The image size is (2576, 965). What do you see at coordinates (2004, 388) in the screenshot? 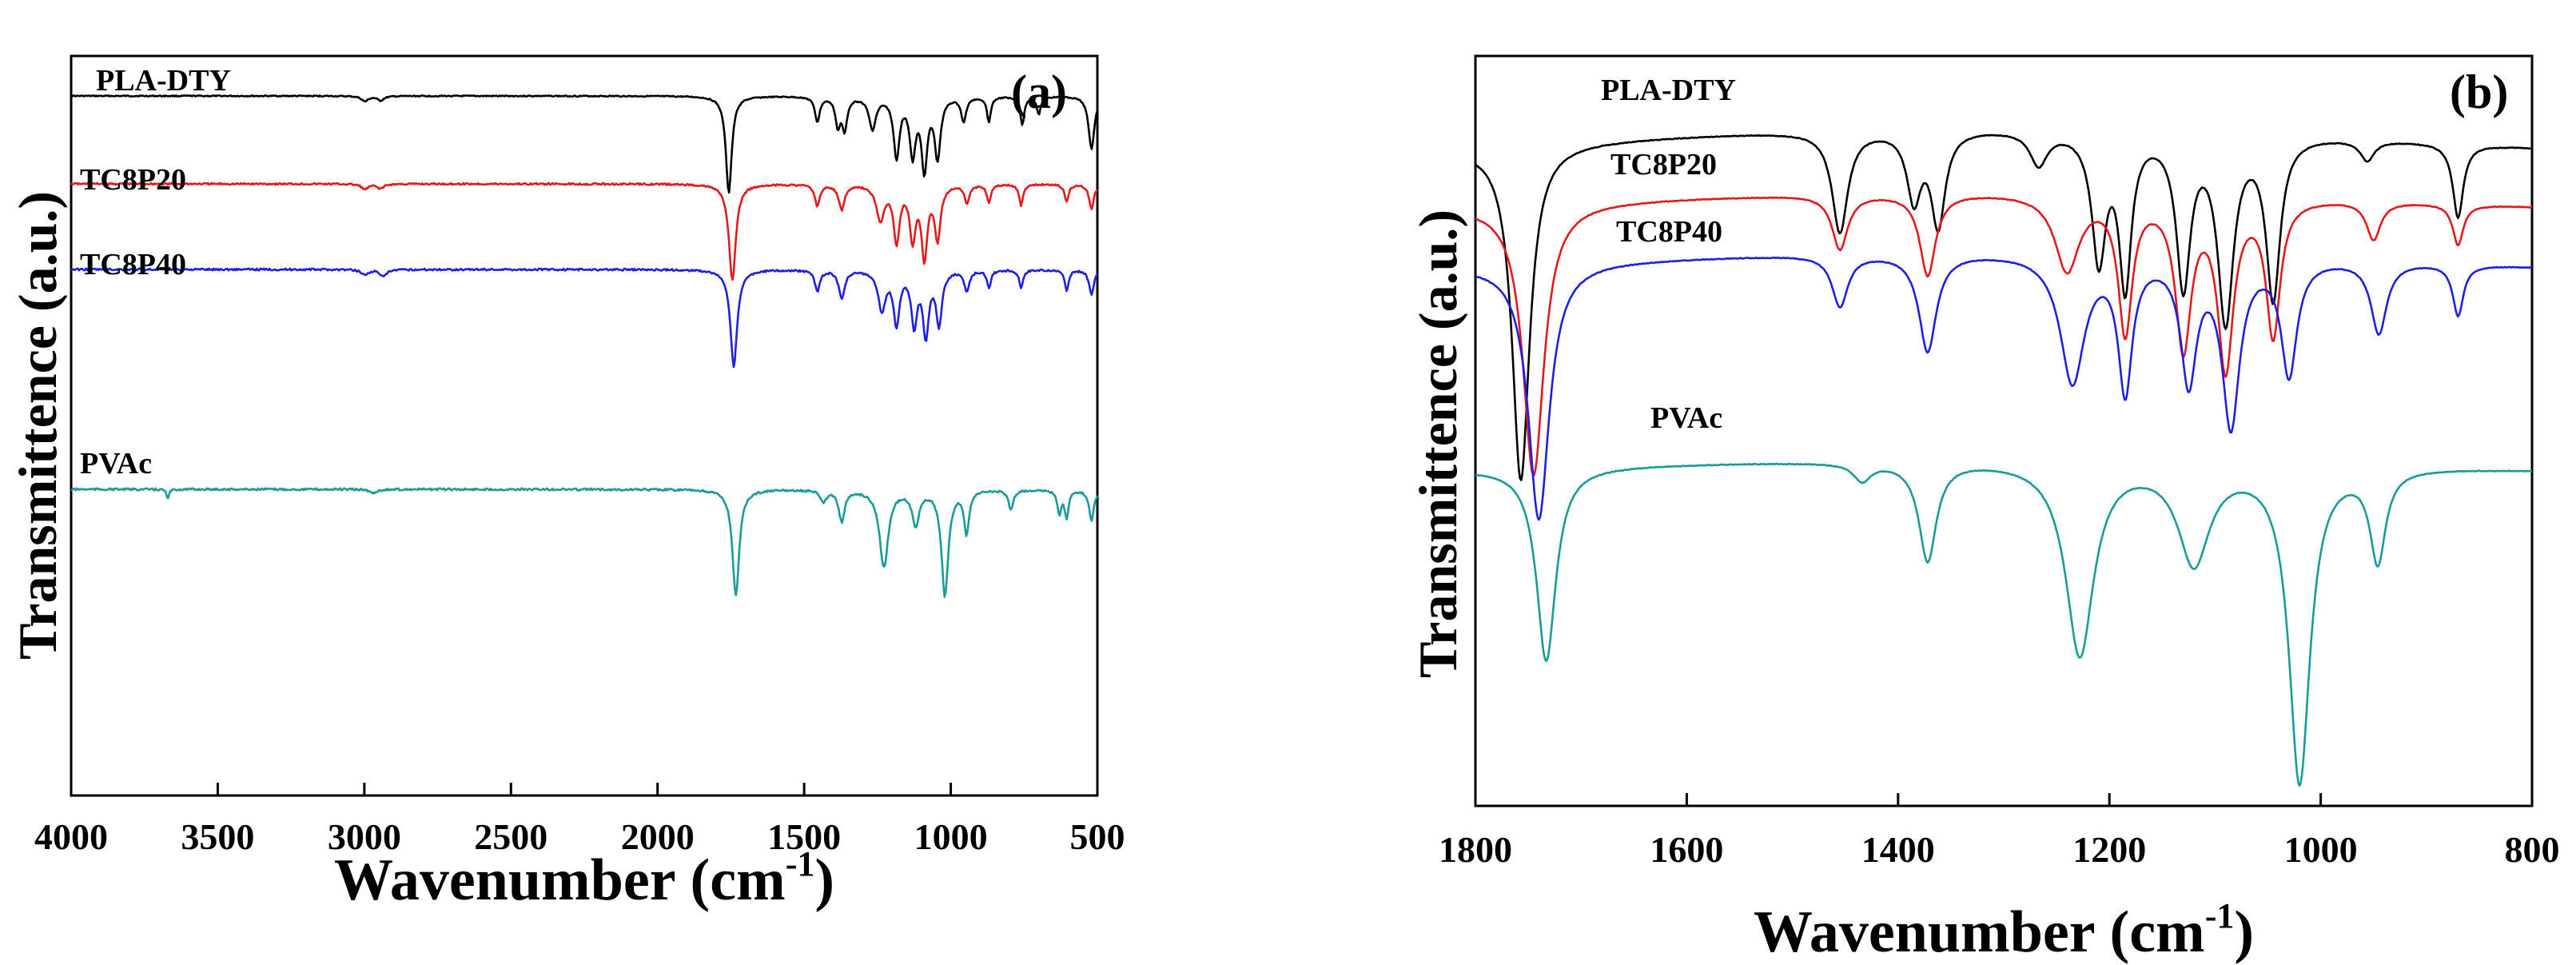
I see `panel-b-curve-tc8p40` at bounding box center [2004, 388].